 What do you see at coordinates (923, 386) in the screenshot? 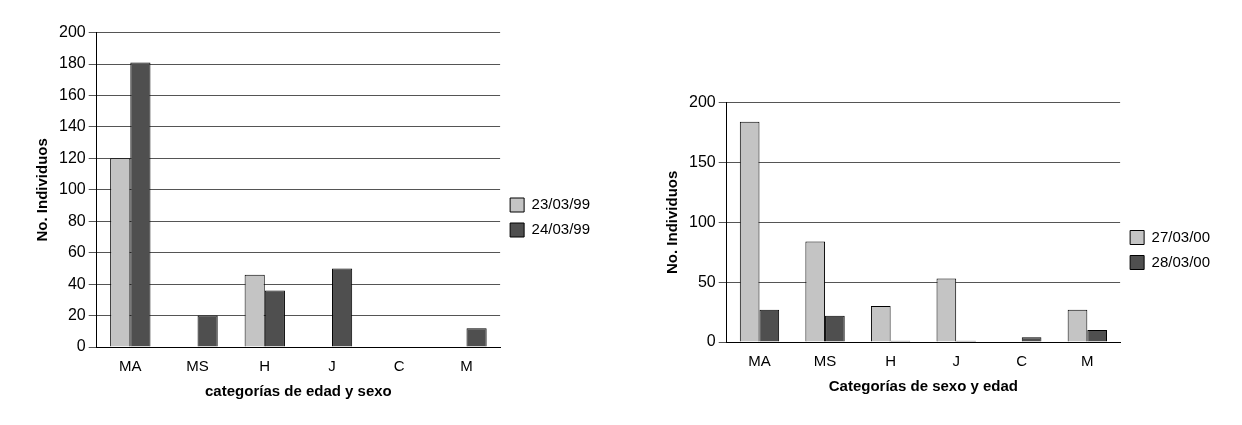
I see `x-axis-title: Categorías de sexo y edad` at bounding box center [923, 386].